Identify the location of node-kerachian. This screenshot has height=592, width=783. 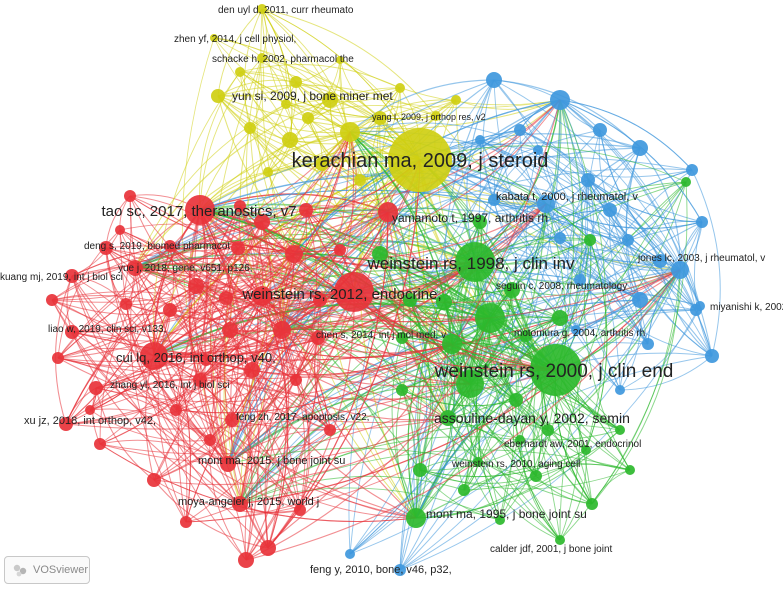
(420, 160).